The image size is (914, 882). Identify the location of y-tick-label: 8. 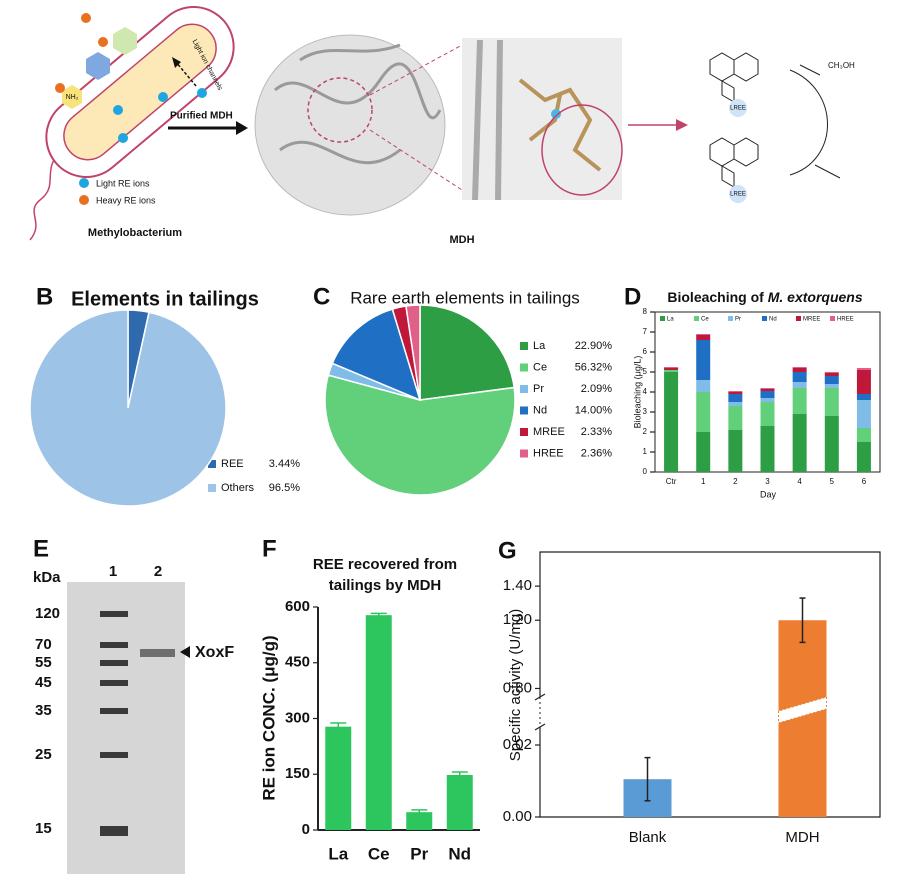
(645, 311).